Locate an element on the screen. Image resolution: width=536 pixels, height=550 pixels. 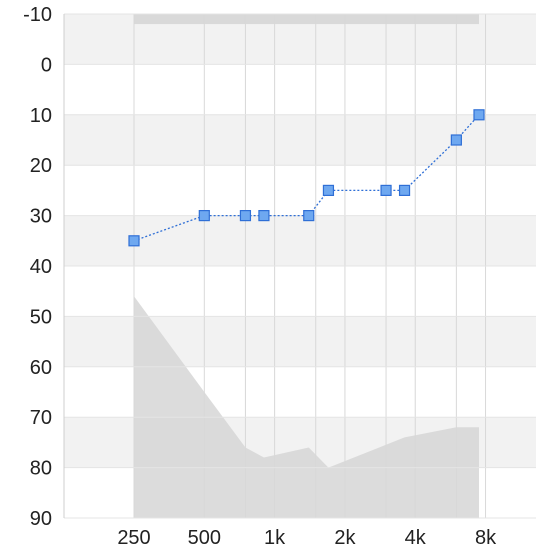
y-tick-label: 0 is located at coordinates (46, 65).